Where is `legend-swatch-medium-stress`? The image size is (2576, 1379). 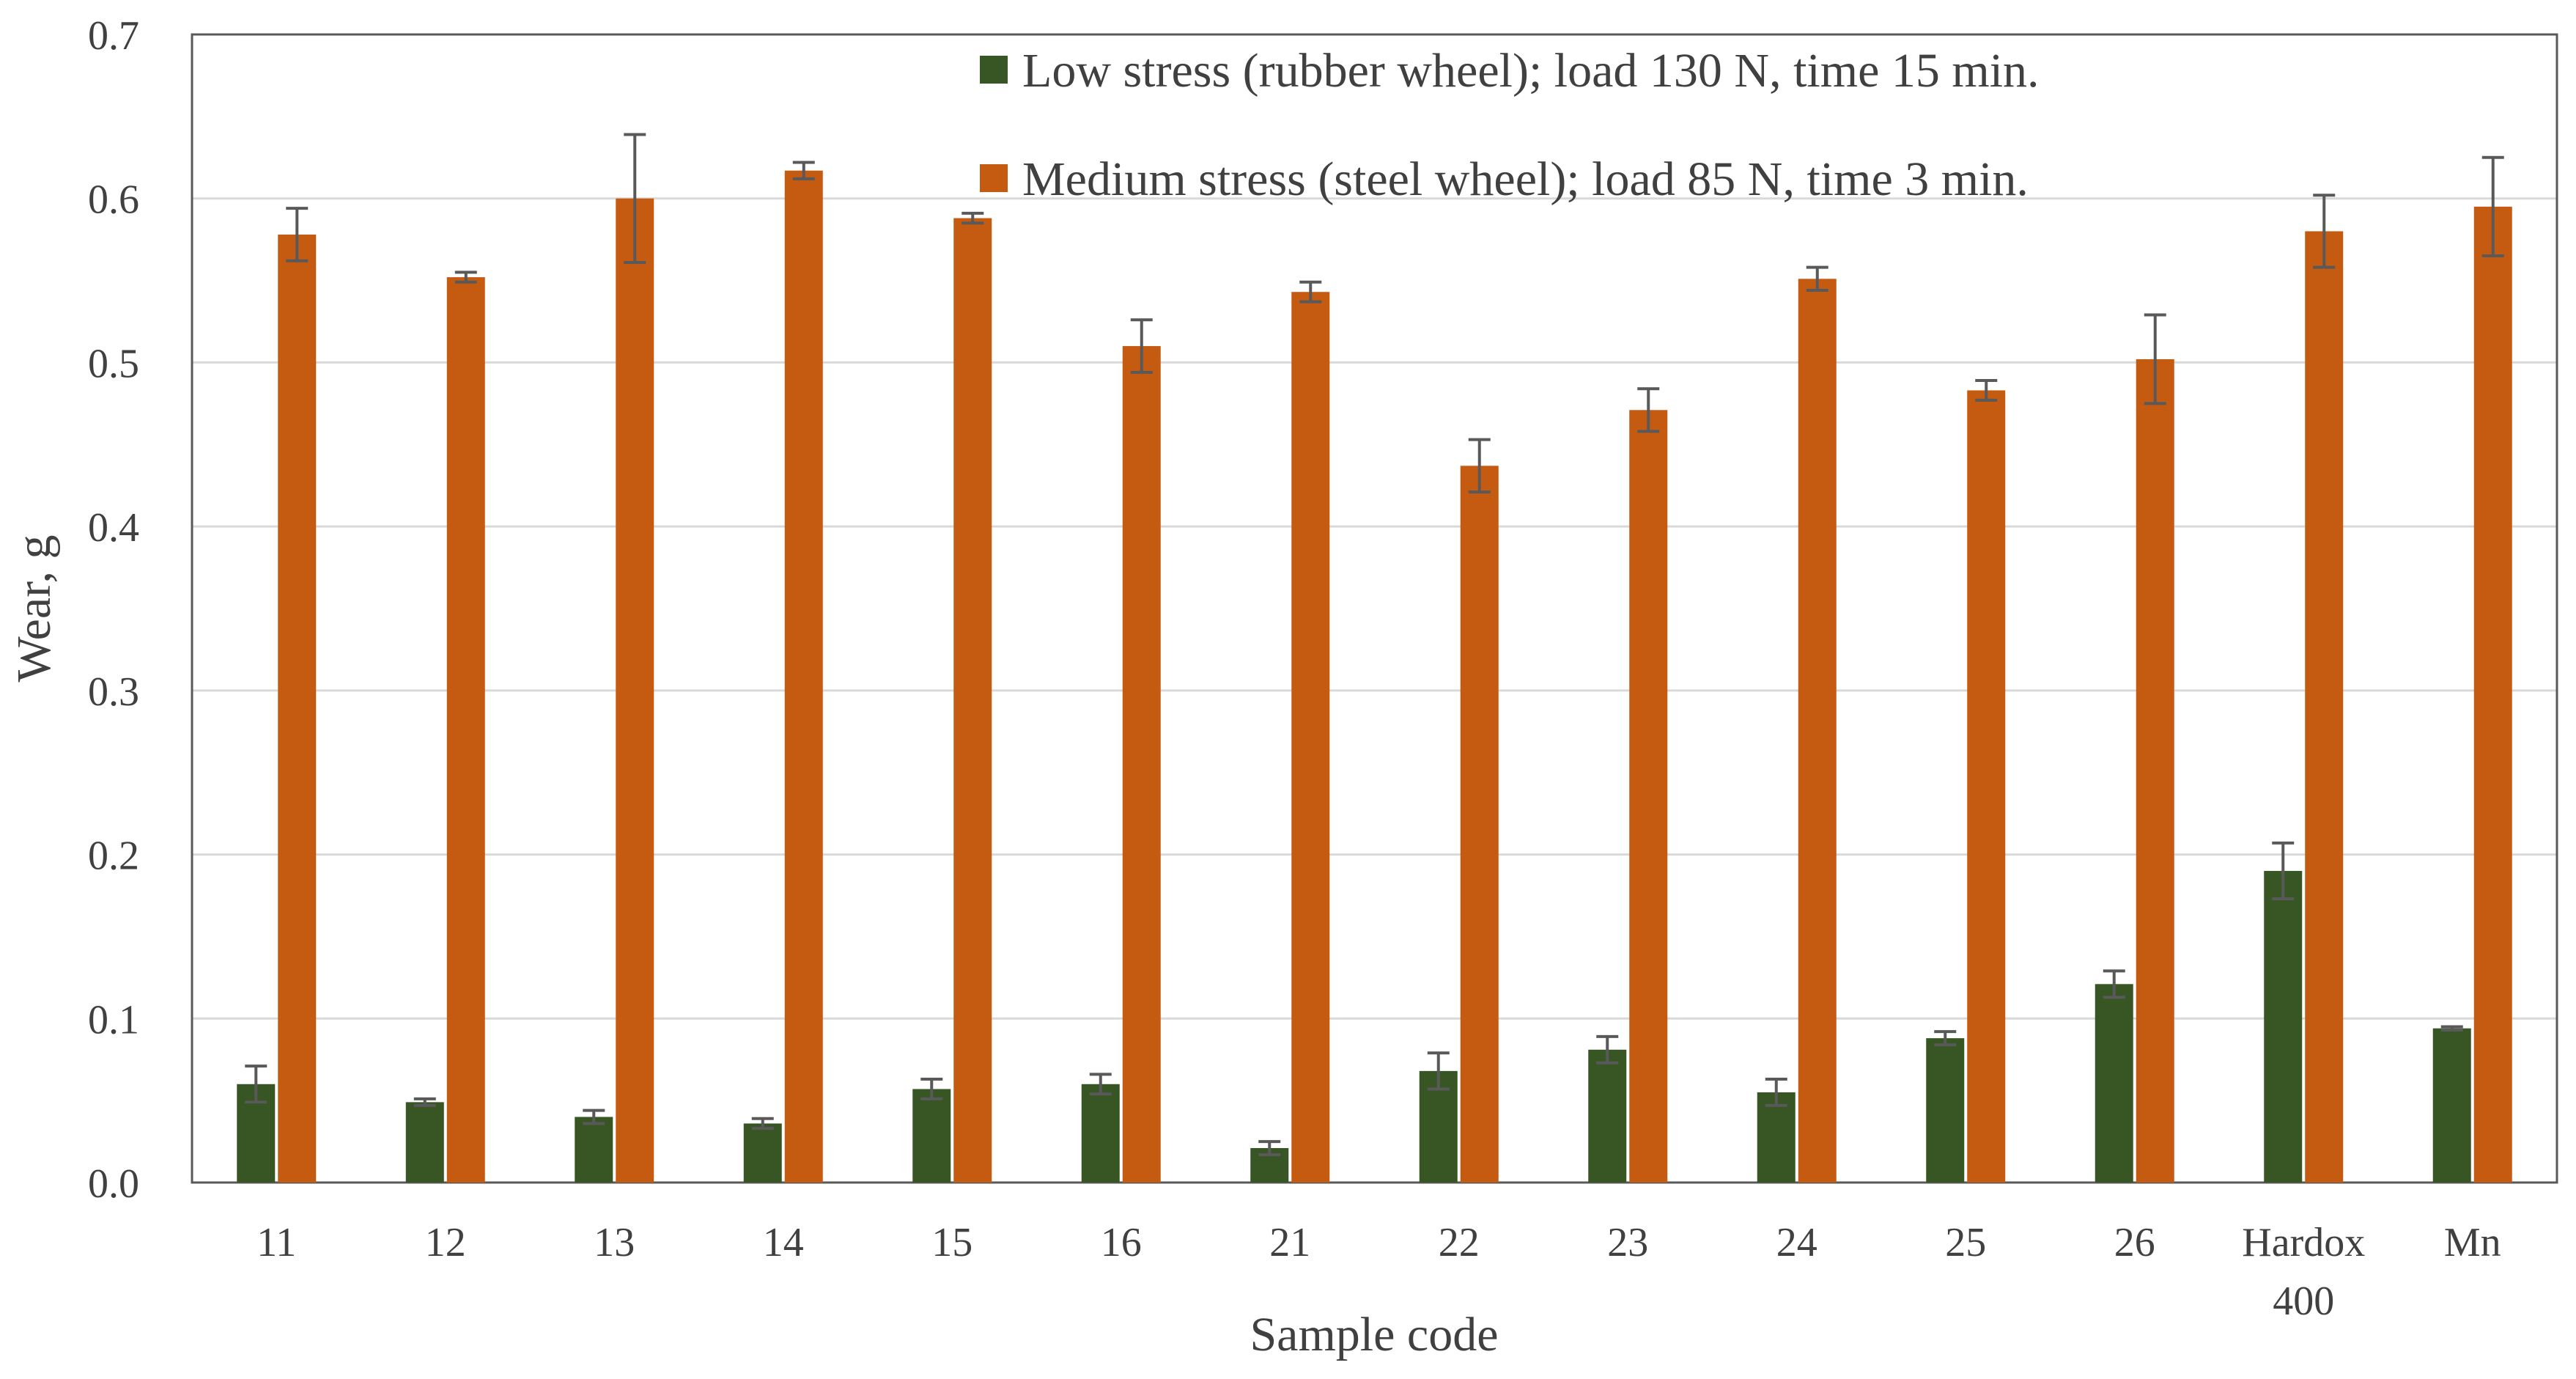 legend-swatch-medium-stress is located at coordinates (994, 178).